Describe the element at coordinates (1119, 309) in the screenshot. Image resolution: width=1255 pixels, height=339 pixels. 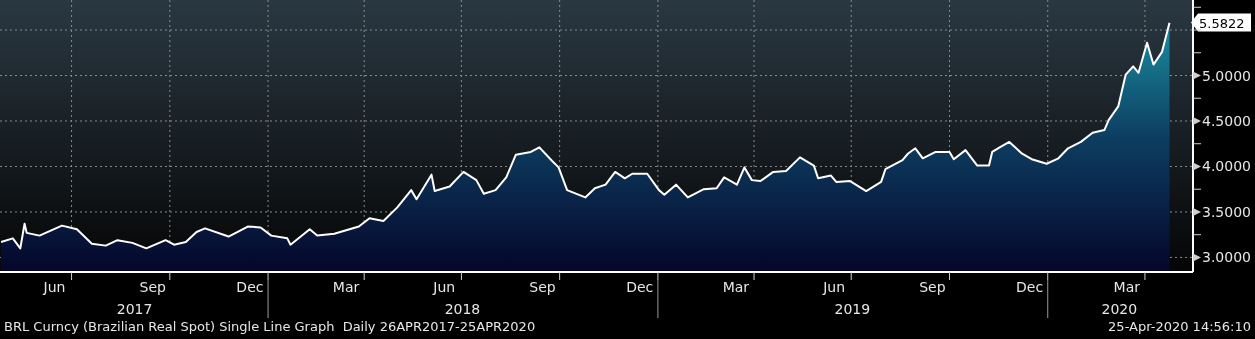
I see `x2-tick-label: 2020` at that location.